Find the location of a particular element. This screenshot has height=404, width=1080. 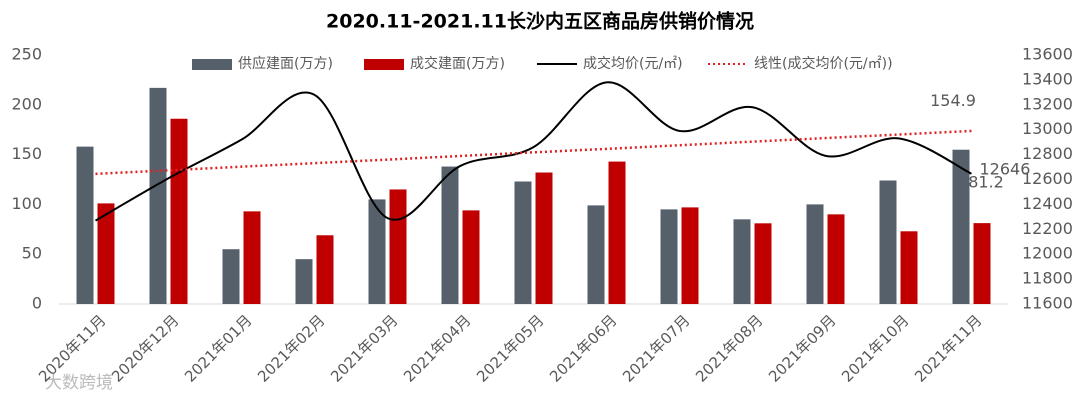

trend-line is located at coordinates (533, 152).